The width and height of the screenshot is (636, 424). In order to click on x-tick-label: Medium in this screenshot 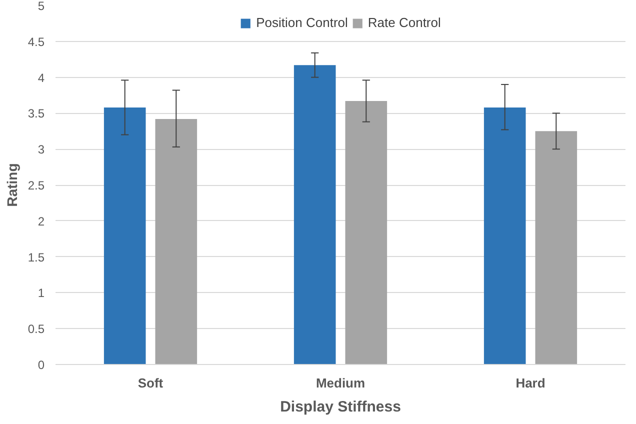, I will do `click(341, 383)`.